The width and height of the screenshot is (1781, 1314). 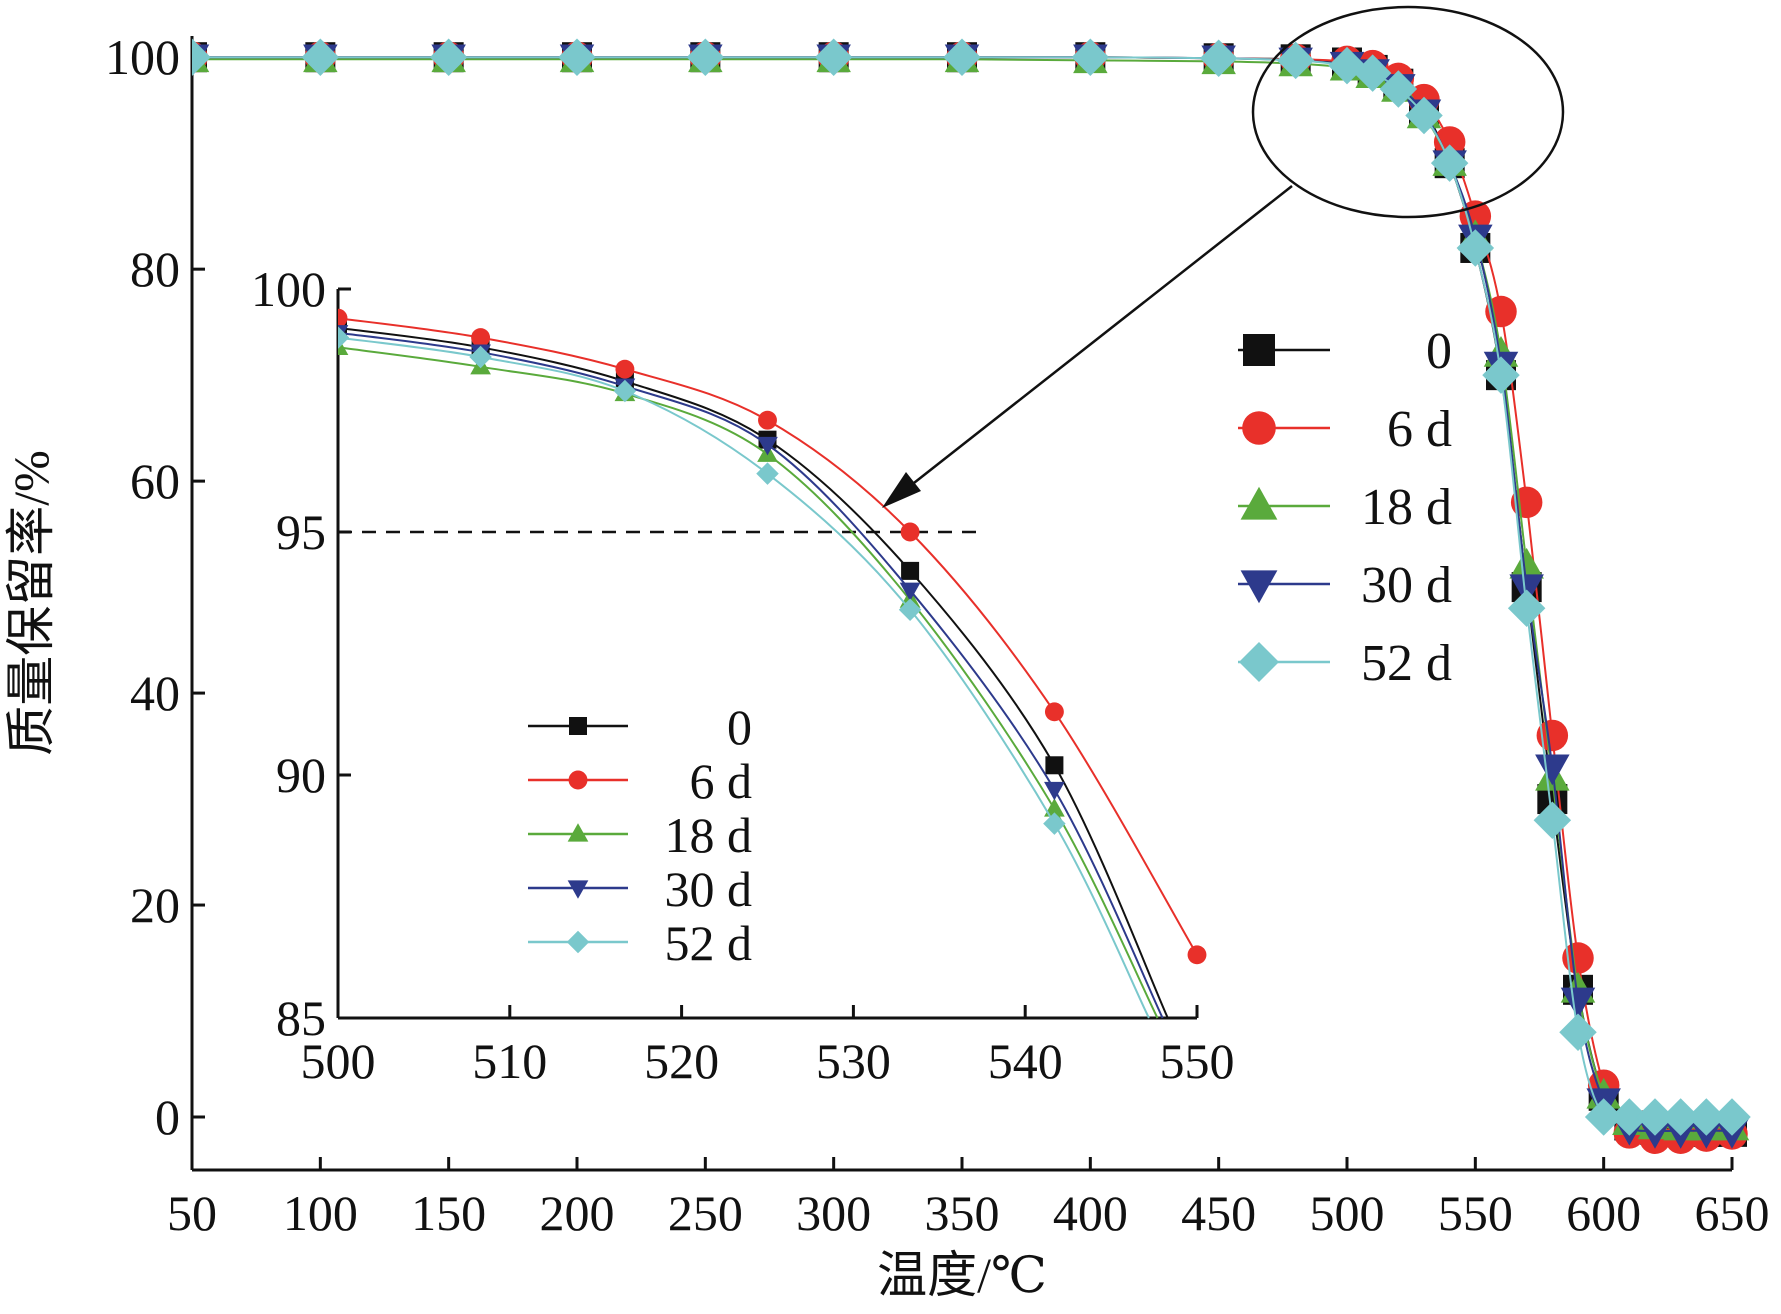 I want to click on main-x-tick-label: 500, so click(x=1347, y=1213).